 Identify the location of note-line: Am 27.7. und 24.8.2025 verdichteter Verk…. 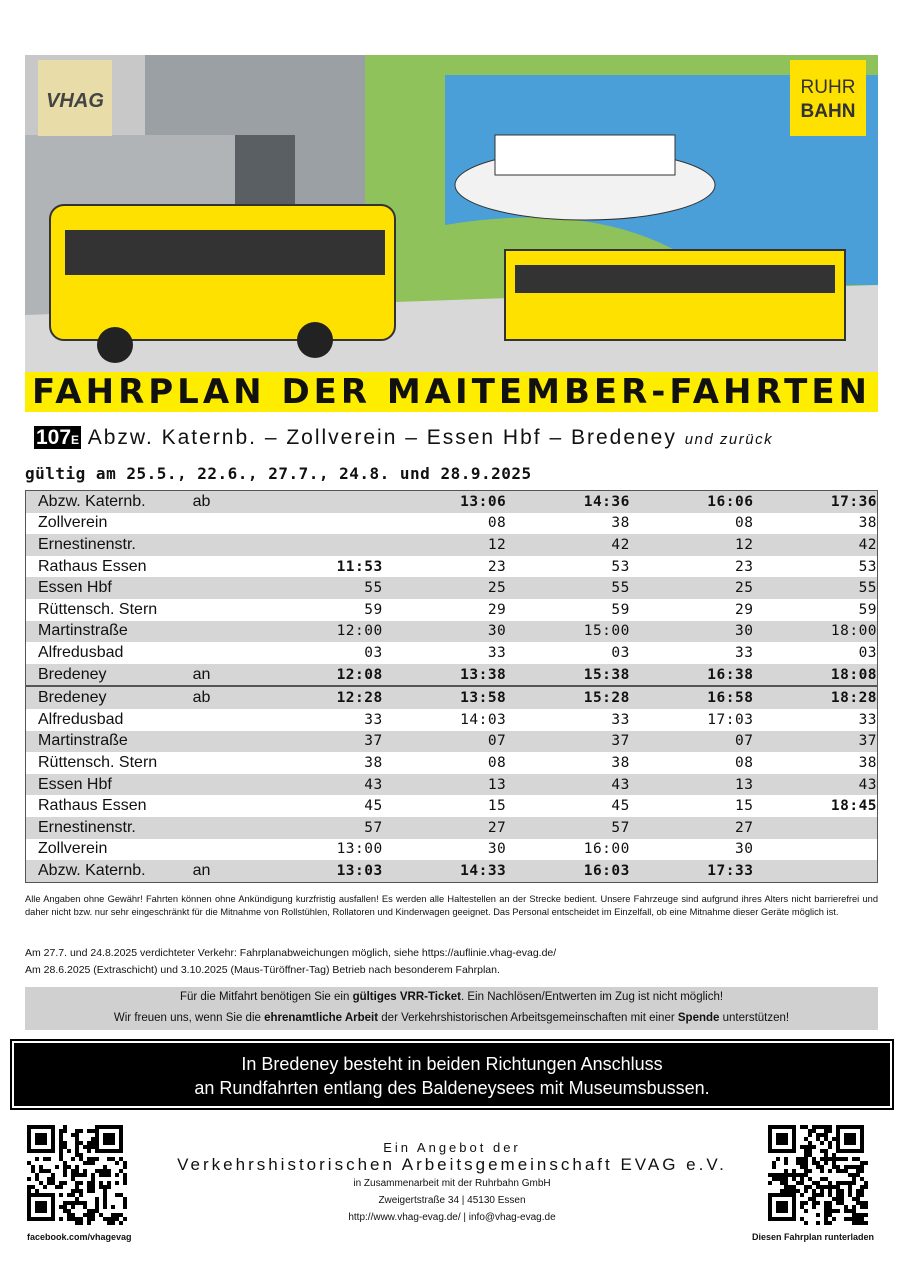
(291, 953).